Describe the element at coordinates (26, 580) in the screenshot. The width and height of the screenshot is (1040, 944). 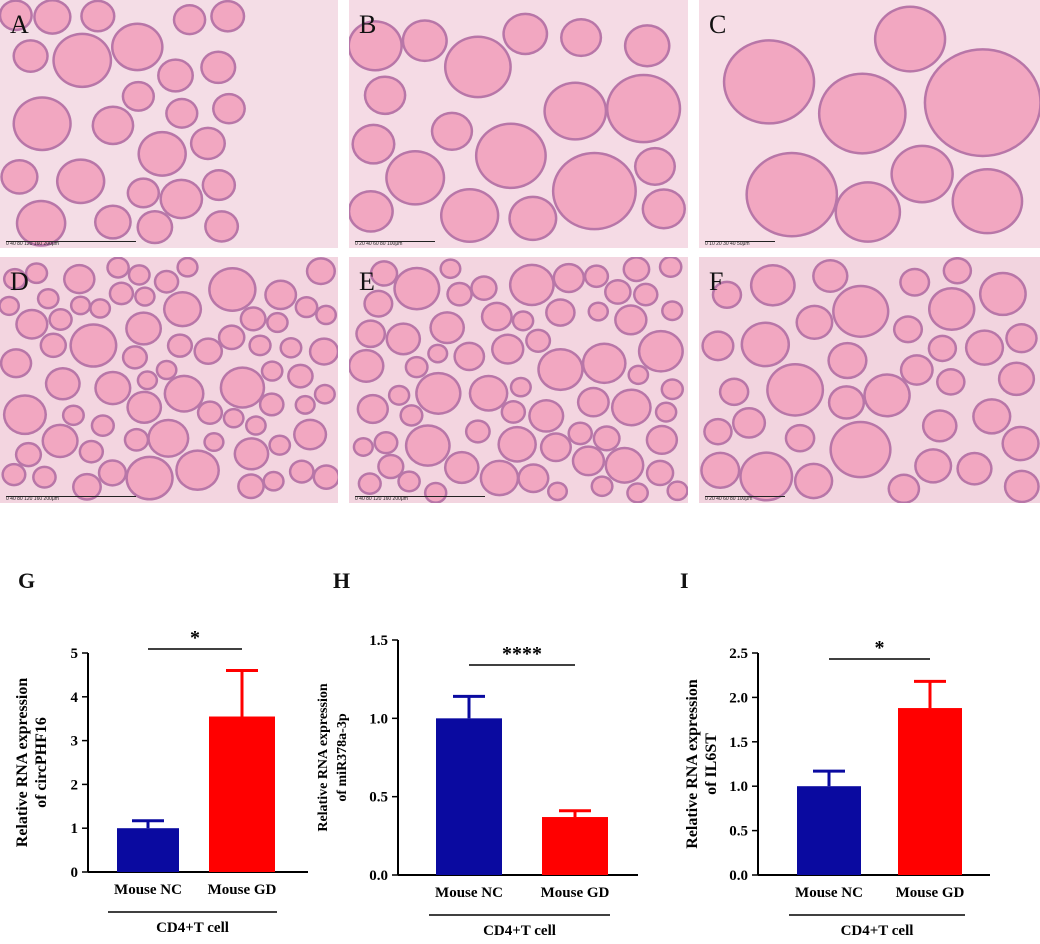
I see `panel-letter: G` at that location.